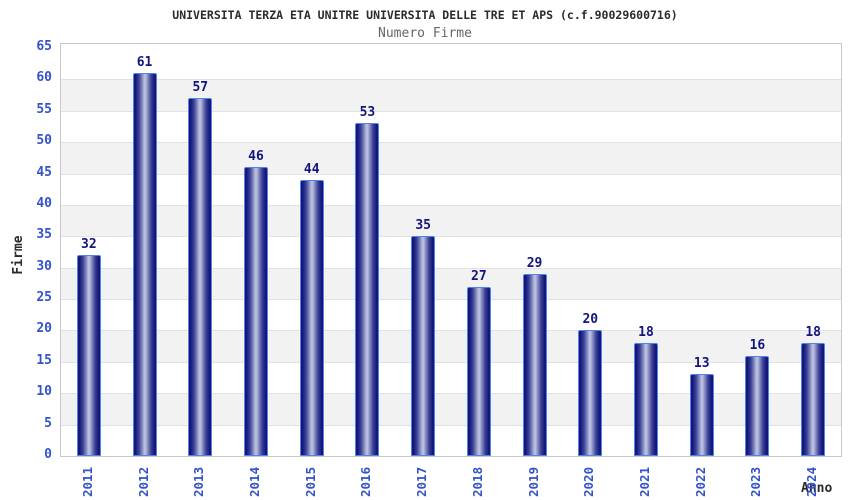 The height and width of the screenshot is (500, 850). Describe the element at coordinates (367, 289) in the screenshot. I see `bar-2016` at that location.